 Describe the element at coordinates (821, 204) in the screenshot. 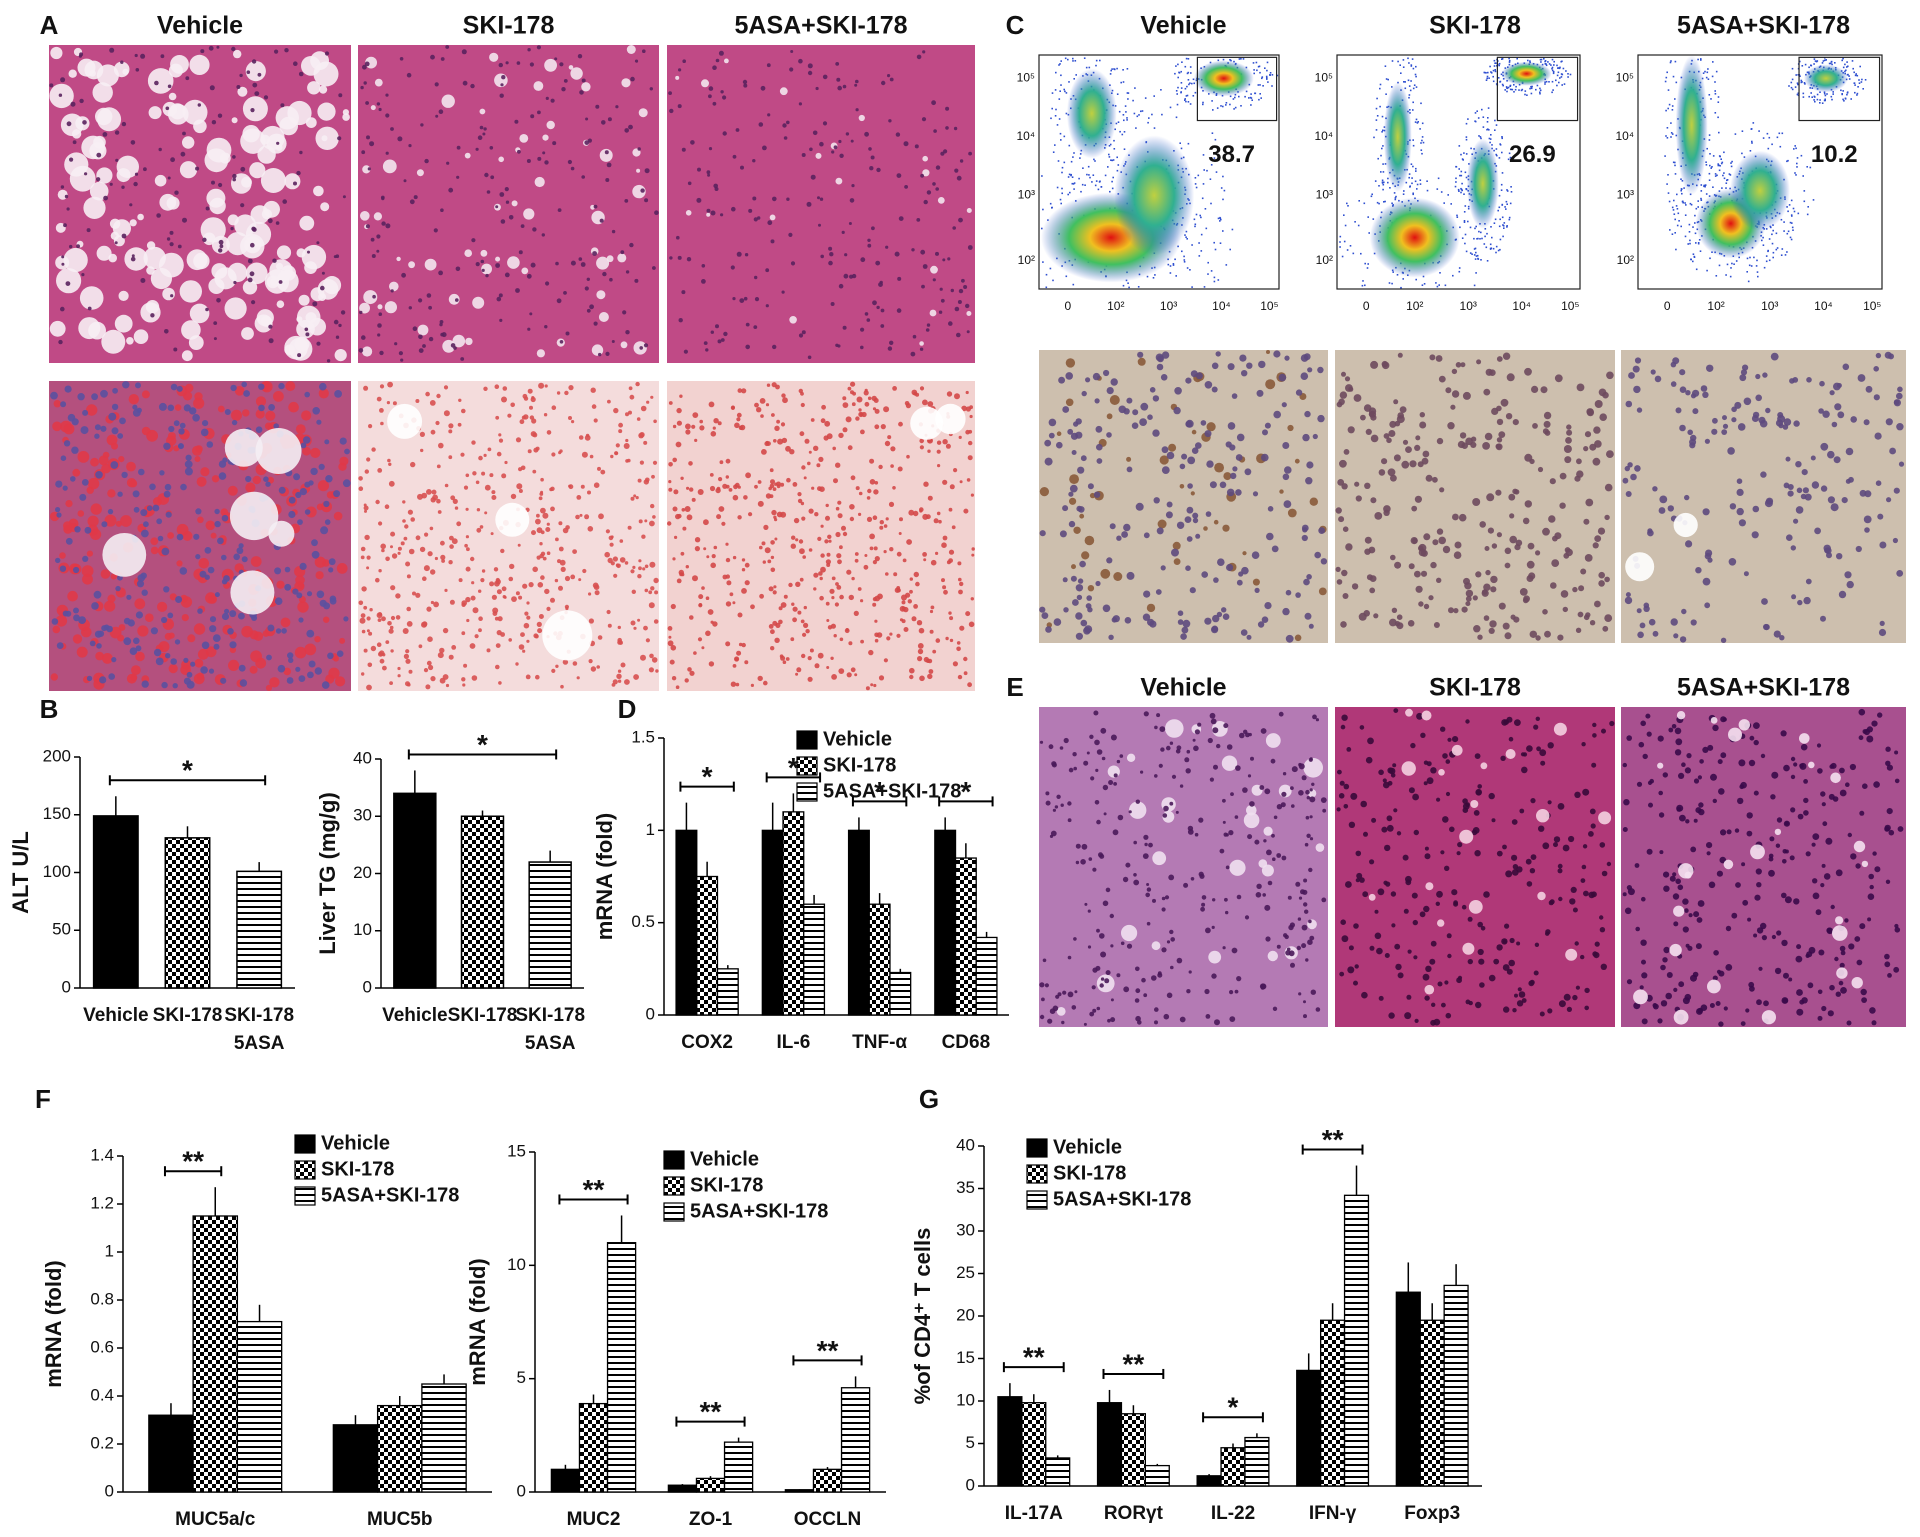

I see `micrograph-bg` at that location.